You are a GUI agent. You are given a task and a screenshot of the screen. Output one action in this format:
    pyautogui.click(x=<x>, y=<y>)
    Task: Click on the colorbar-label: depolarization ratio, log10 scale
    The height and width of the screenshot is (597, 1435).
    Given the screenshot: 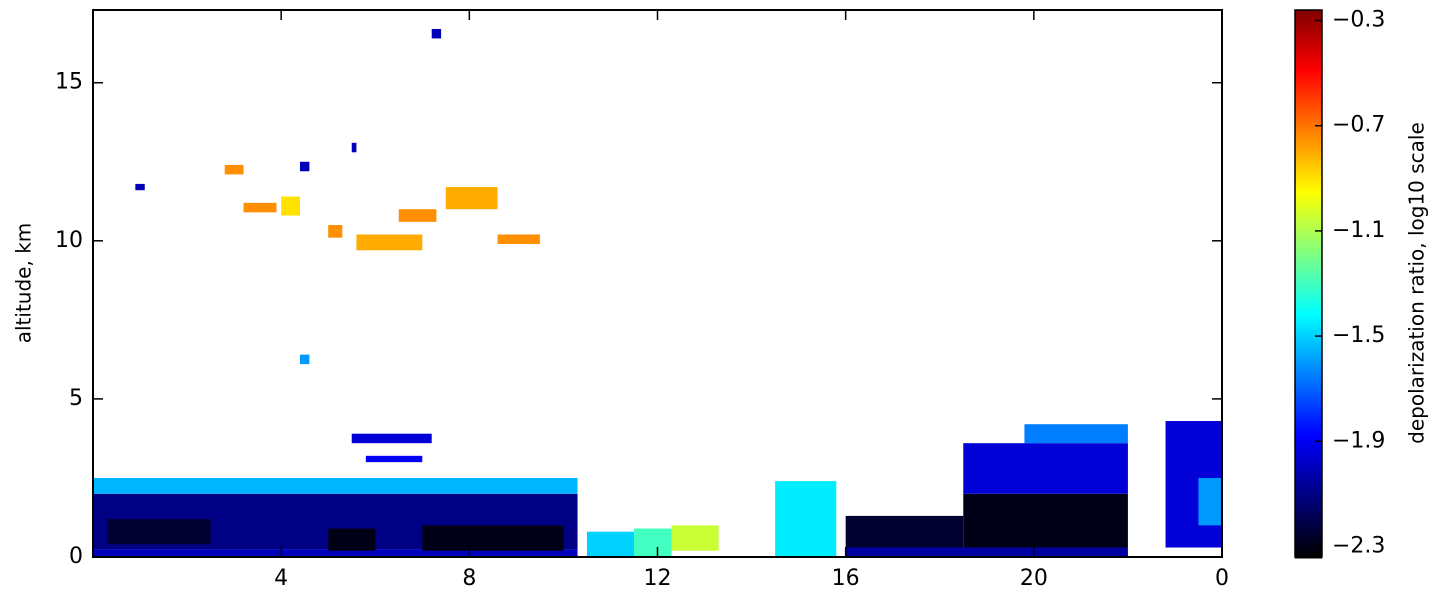 What is the action you would take?
    pyautogui.click(x=1417, y=283)
    